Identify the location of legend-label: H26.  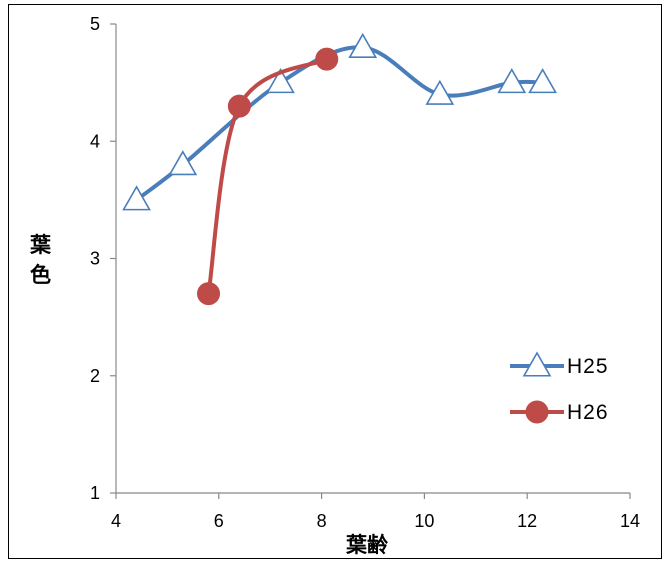
(588, 412).